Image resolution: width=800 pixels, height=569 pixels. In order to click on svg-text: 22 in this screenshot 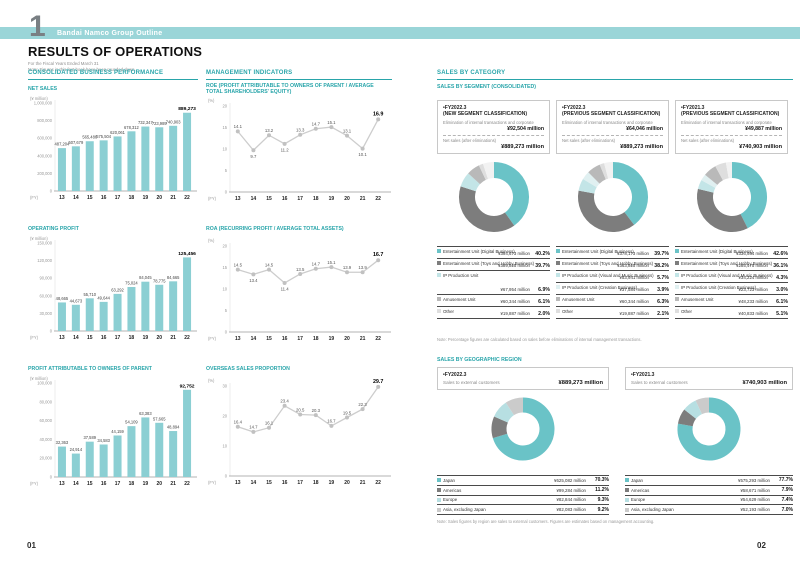, I will do `click(378, 339)`.